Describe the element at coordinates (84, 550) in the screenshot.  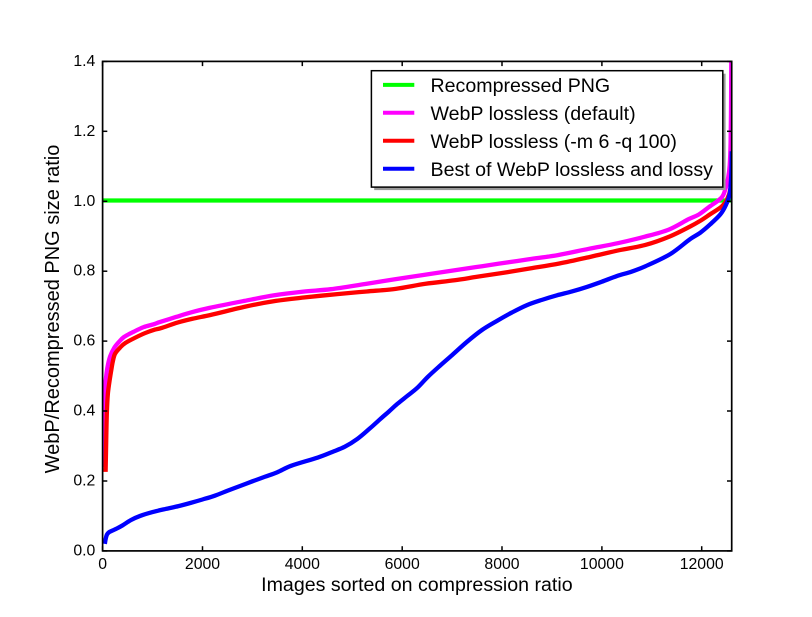
I see `svg-text: 0.0` at that location.